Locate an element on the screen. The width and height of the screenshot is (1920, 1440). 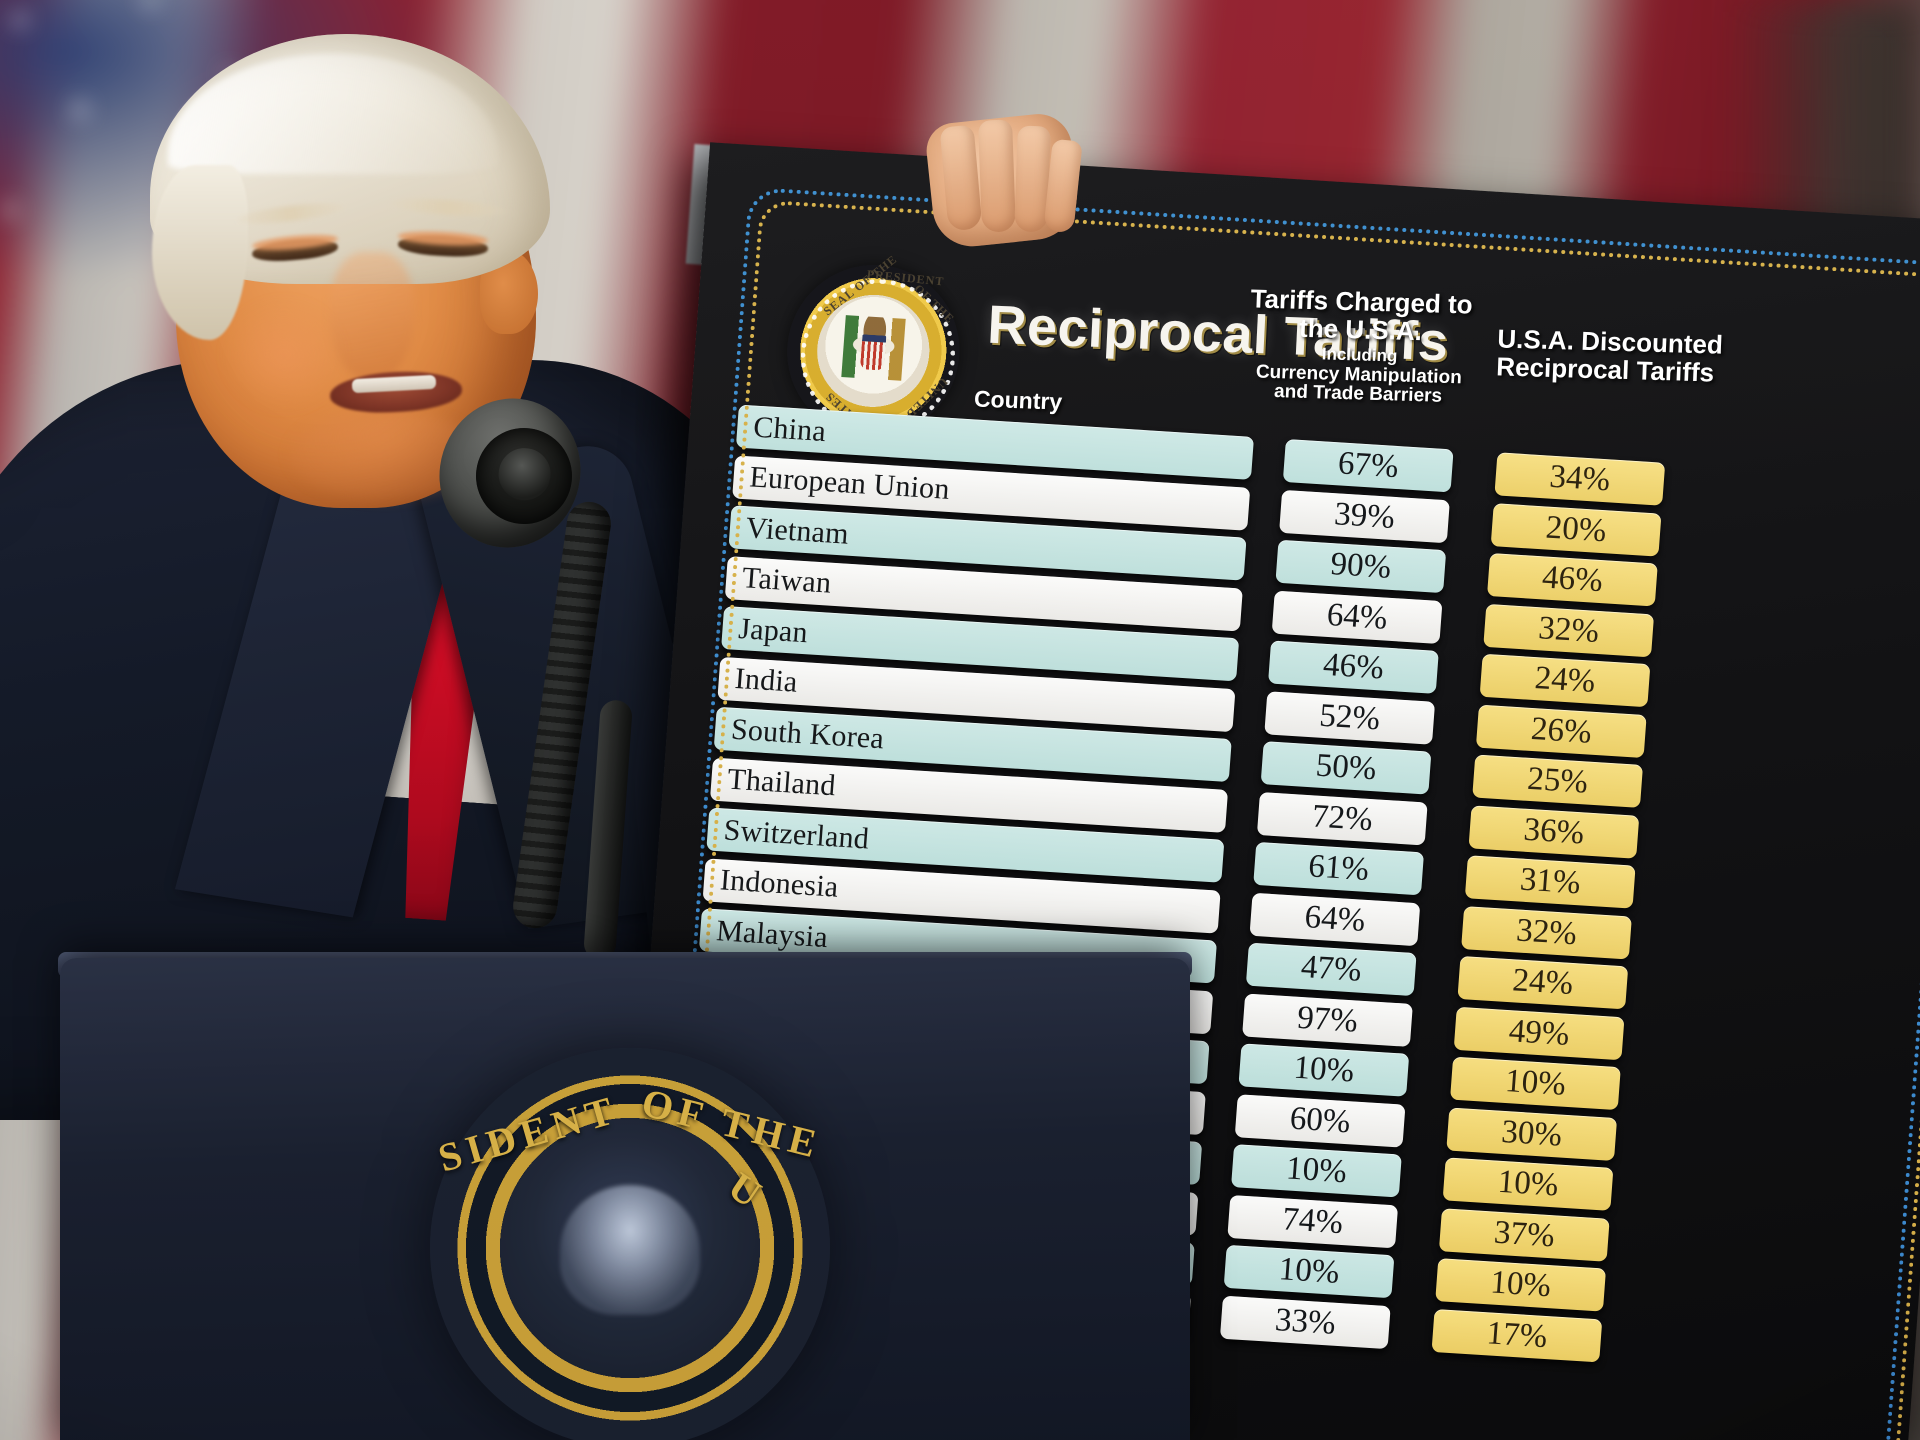
column-header-country: Country is located at coordinates (1018, 400).